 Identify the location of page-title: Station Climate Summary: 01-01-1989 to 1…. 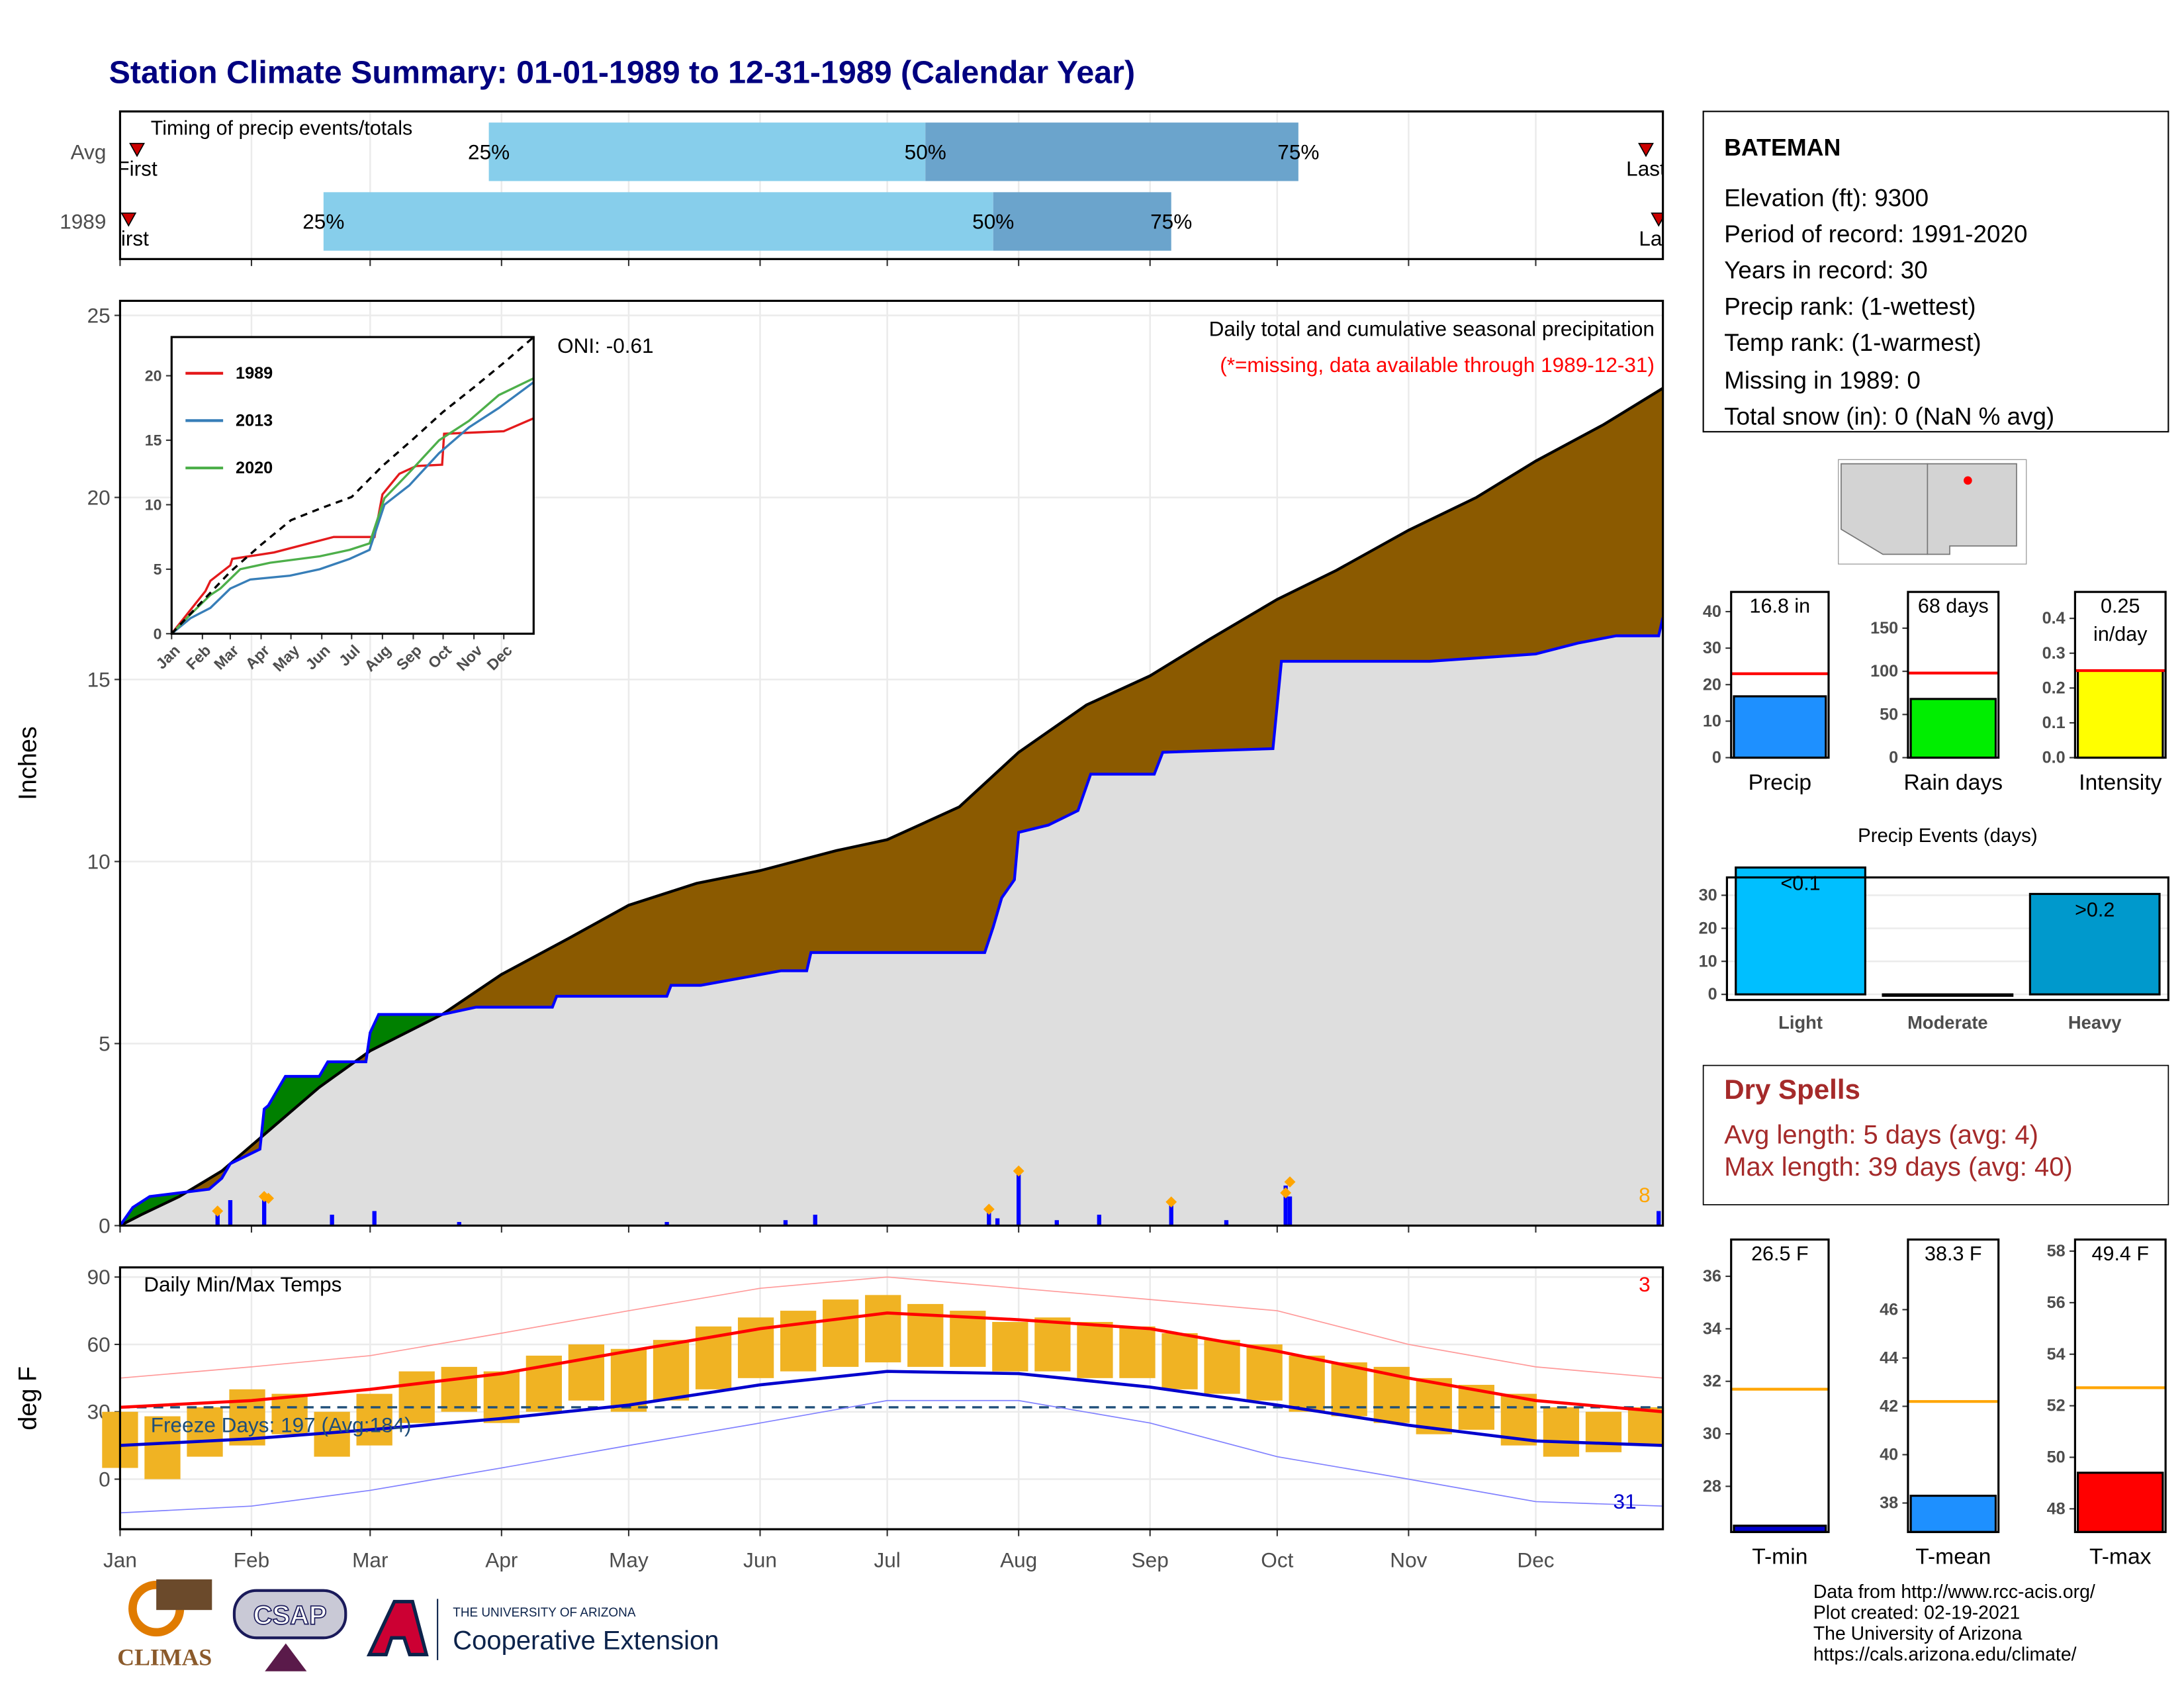
(622, 72).